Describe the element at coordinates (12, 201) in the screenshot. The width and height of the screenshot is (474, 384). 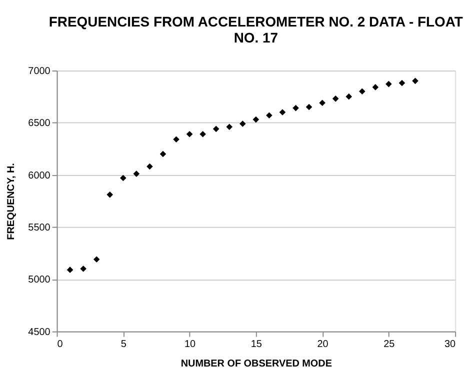
I see `y-axis-title: FREQUENCY, H.` at that location.